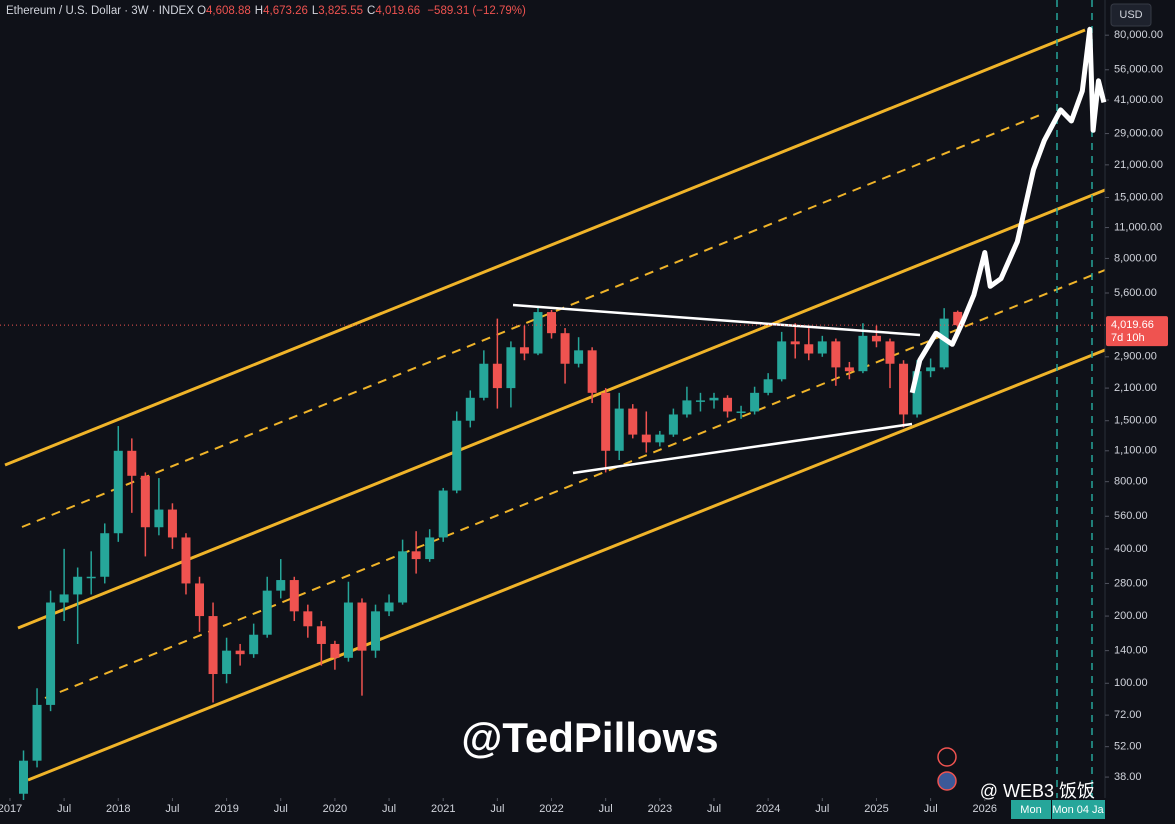 This screenshot has width=1175, height=824. What do you see at coordinates (226, 809) in the screenshot?
I see `x-tick-label: 2019` at bounding box center [226, 809].